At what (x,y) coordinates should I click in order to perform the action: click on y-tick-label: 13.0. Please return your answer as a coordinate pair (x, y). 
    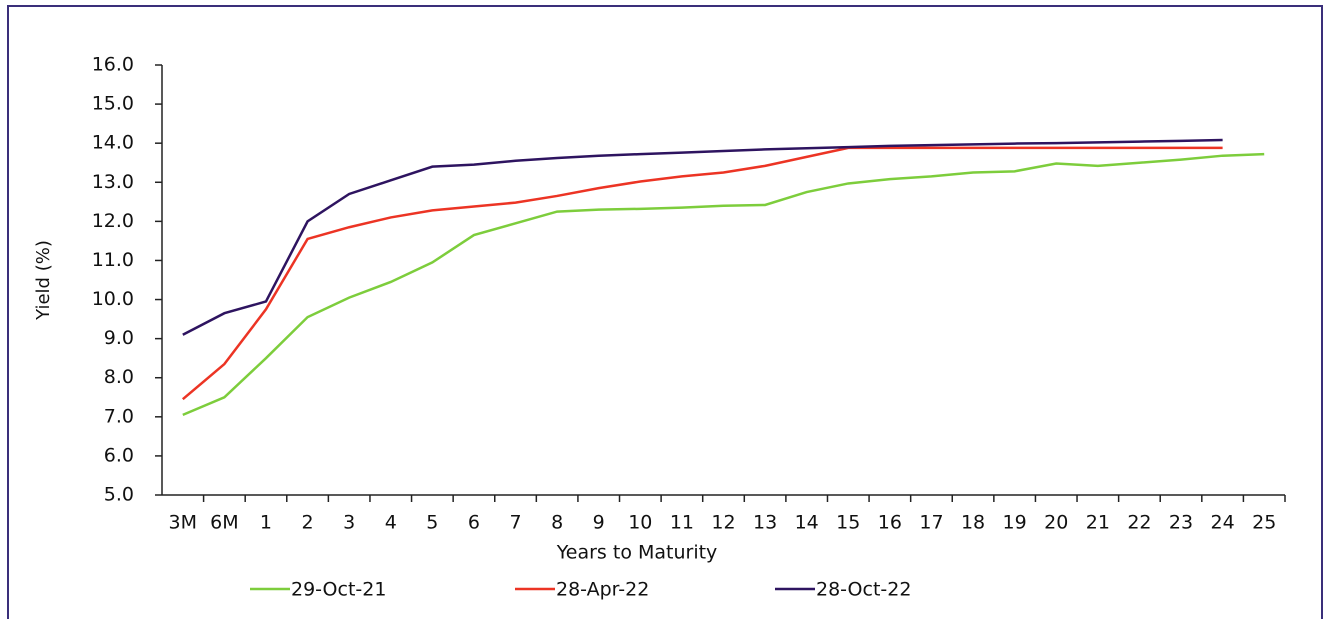
    Looking at the image, I should click on (113, 182).